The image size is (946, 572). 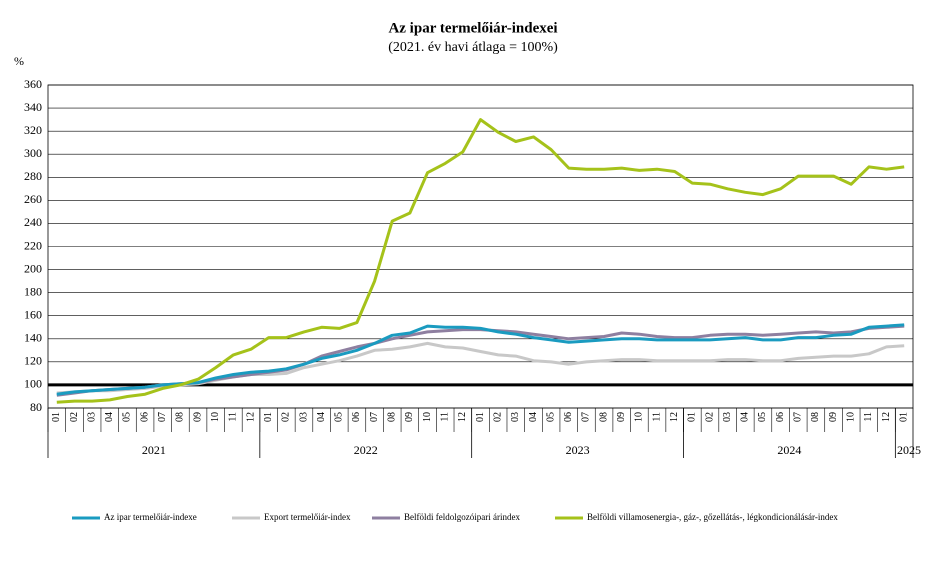 What do you see at coordinates (909, 450) in the screenshot?
I see `year-label: 2025` at bounding box center [909, 450].